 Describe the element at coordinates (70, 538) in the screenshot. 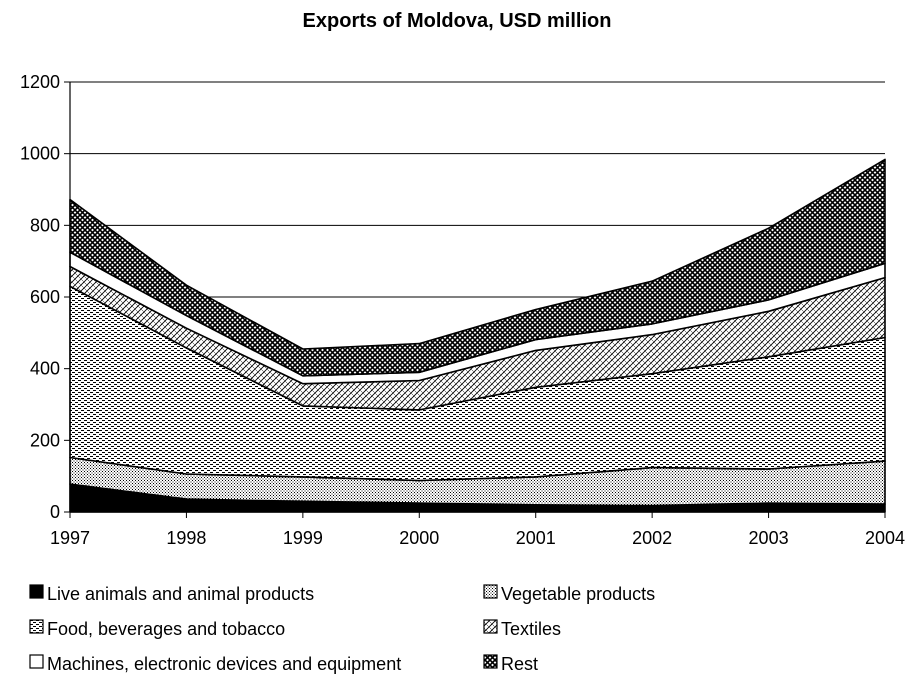

I see `x-tick-label: 1997` at that location.